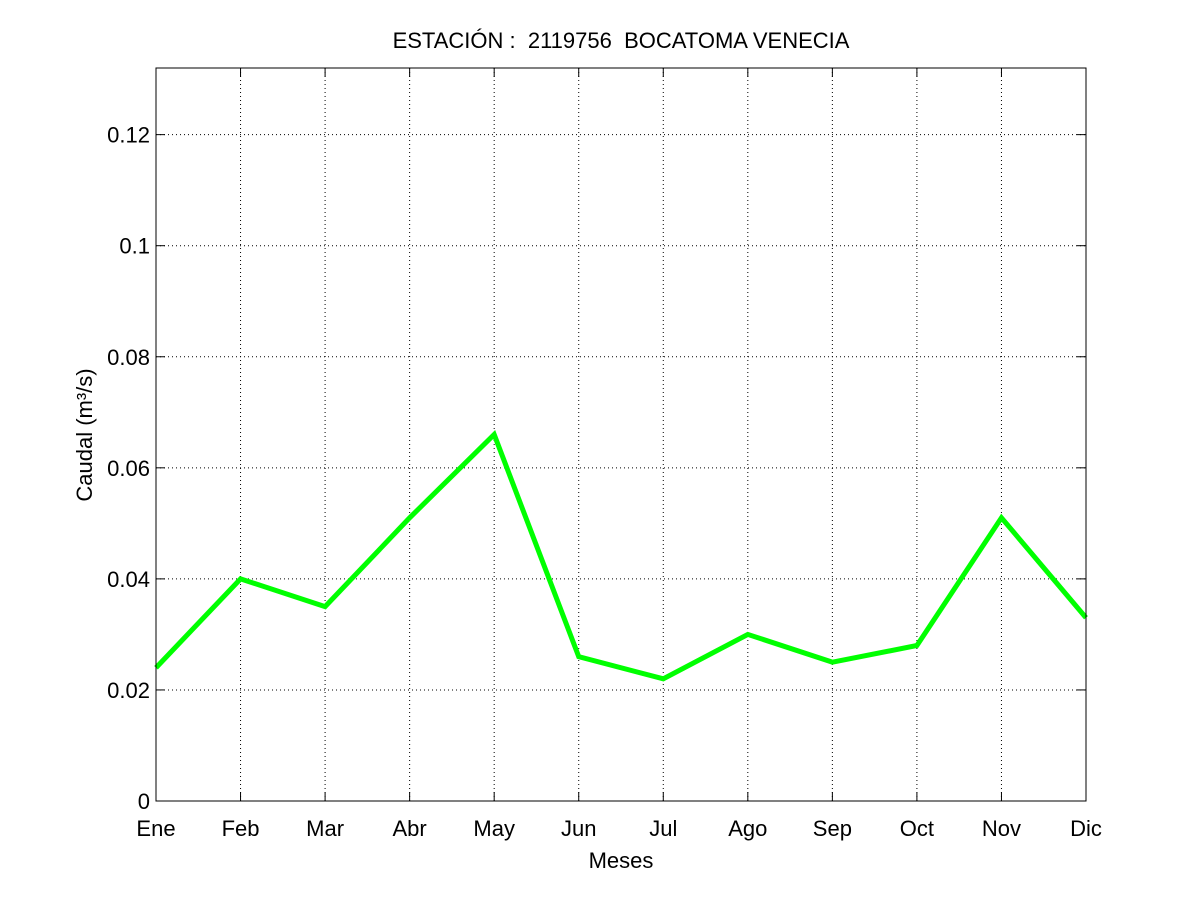 The image size is (1200, 900). What do you see at coordinates (410, 828) in the screenshot?
I see `x-tick-label: Abr` at bounding box center [410, 828].